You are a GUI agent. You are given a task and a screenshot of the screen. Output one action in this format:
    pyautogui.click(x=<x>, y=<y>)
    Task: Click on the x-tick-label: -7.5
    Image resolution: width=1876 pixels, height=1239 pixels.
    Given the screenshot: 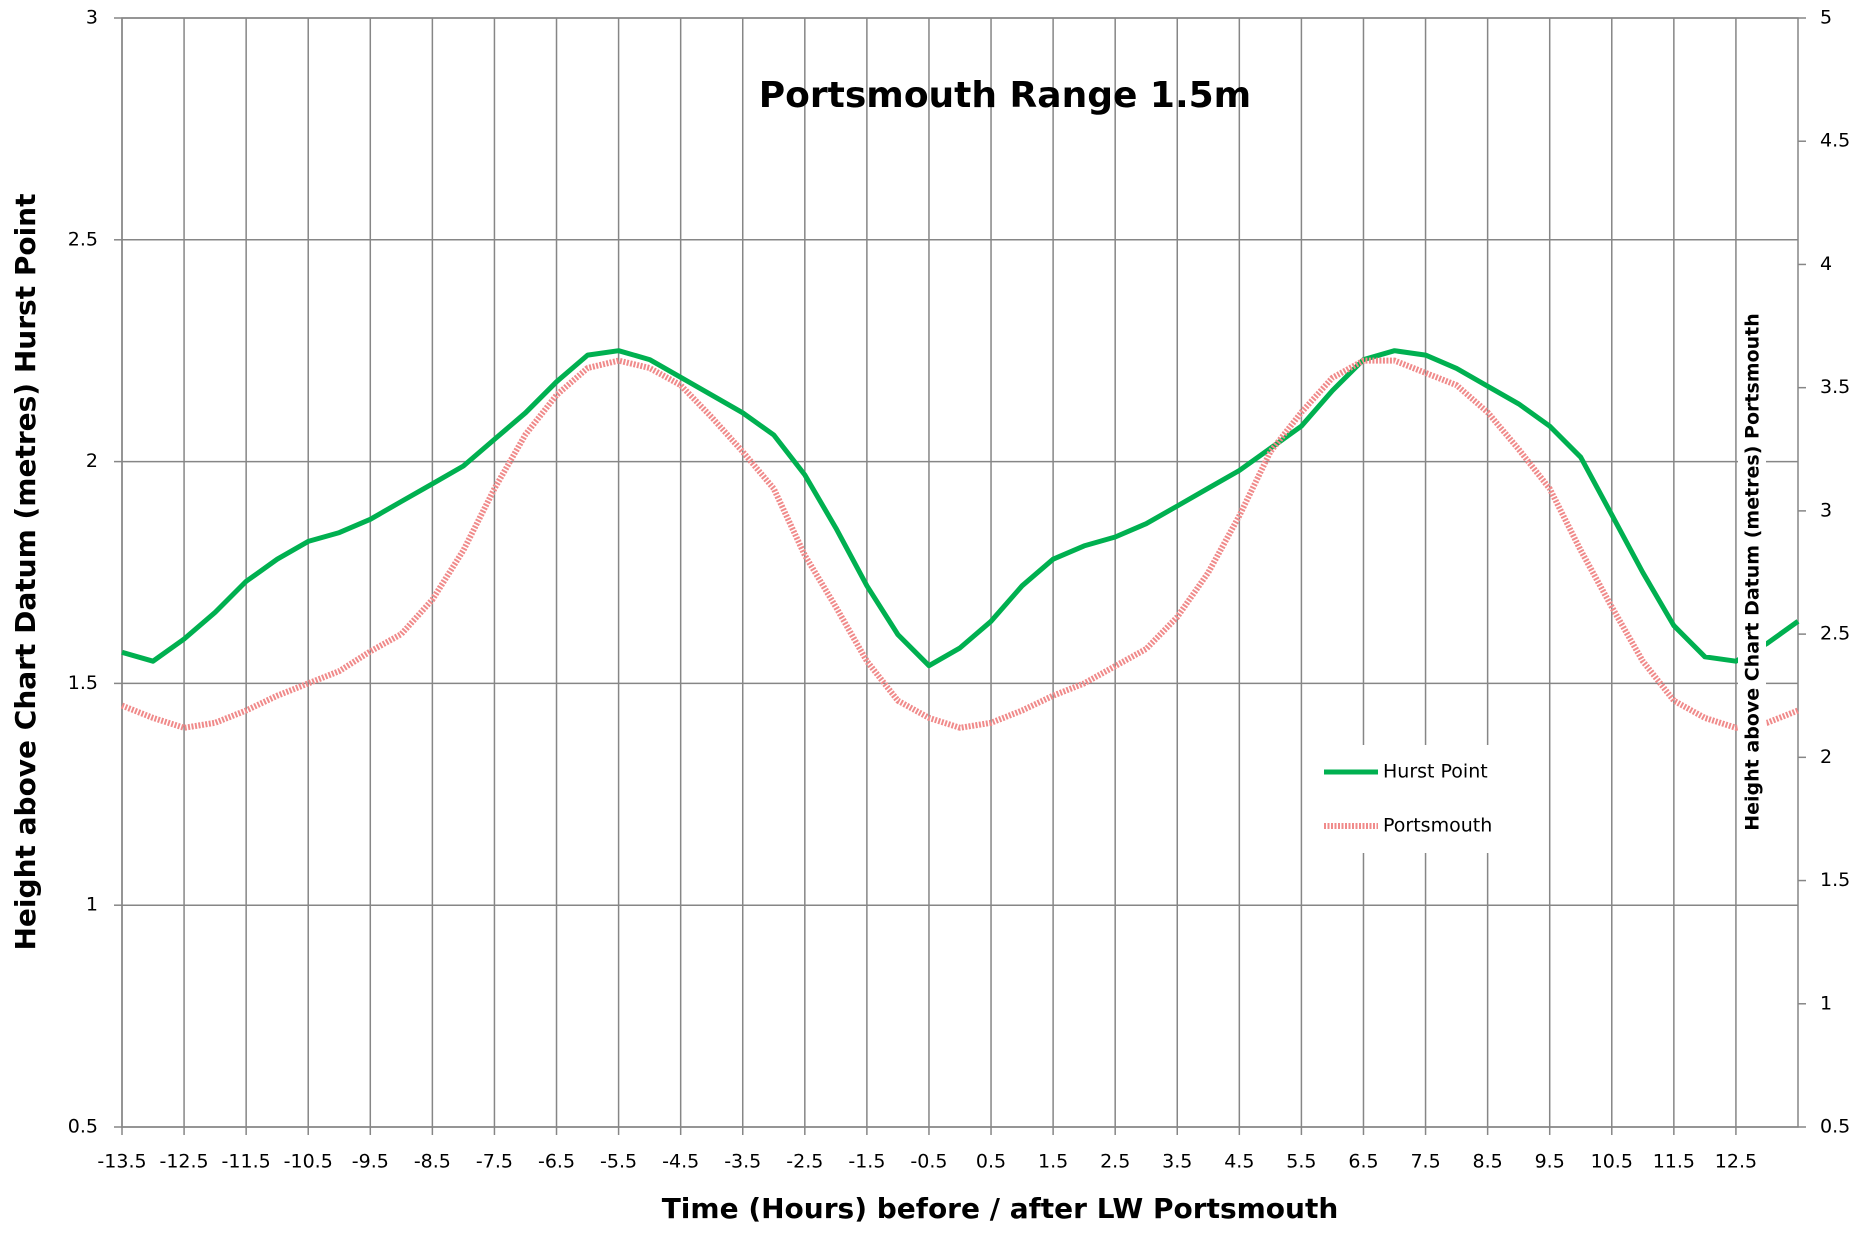 What is the action you would take?
    pyautogui.click(x=494, y=1162)
    